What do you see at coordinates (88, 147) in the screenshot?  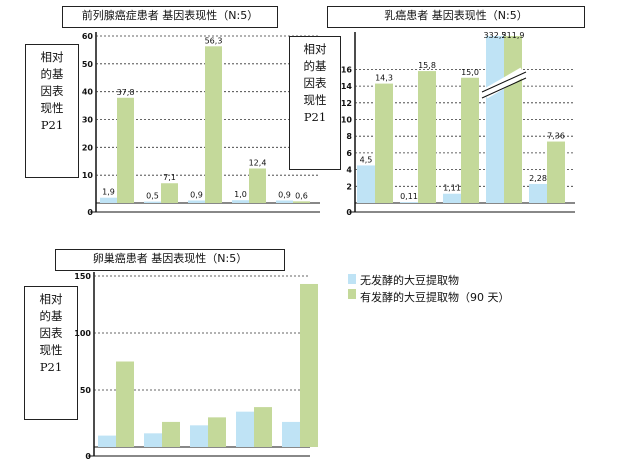 I see `y-tick-label: 20` at bounding box center [88, 147].